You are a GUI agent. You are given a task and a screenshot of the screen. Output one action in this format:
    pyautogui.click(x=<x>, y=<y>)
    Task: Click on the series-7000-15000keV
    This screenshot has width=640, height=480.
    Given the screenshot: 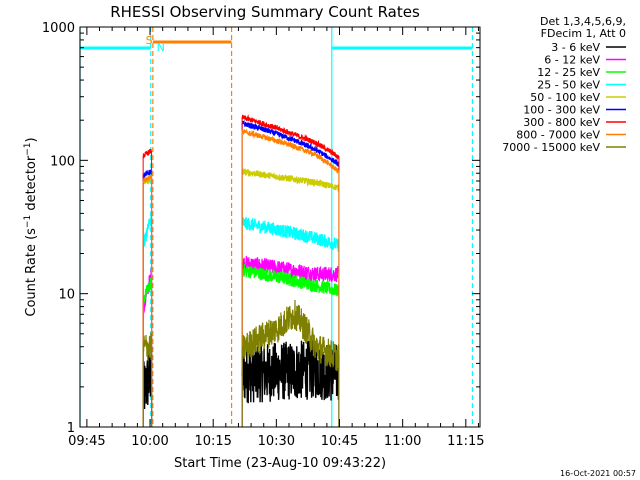 What is the action you would take?
    pyautogui.click(x=241, y=363)
    